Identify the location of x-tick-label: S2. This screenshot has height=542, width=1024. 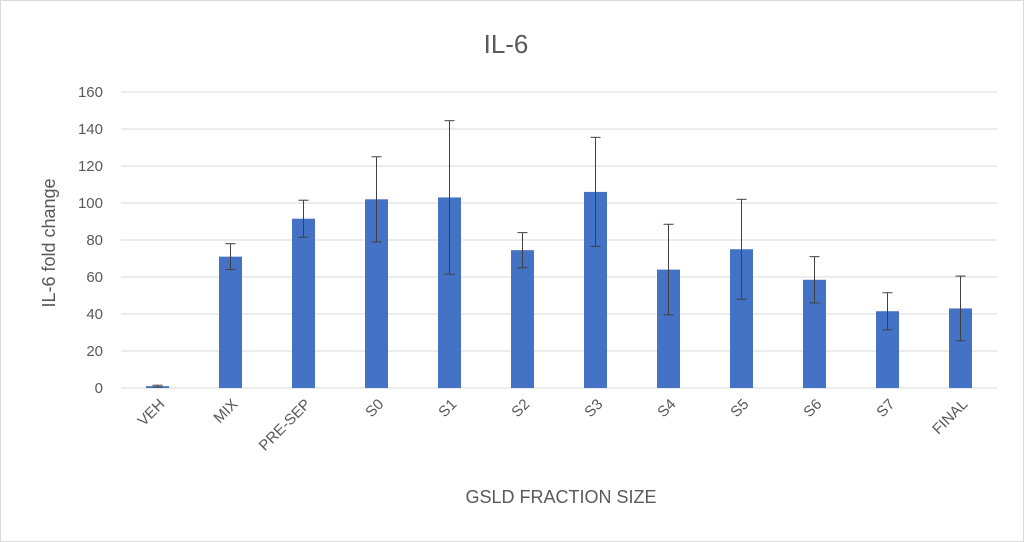
(520, 408).